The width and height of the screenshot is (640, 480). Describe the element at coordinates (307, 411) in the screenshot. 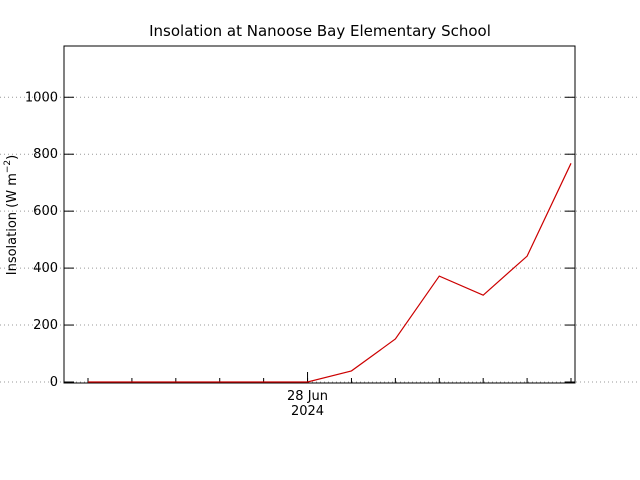

I see `x-year-label: 2024` at that location.